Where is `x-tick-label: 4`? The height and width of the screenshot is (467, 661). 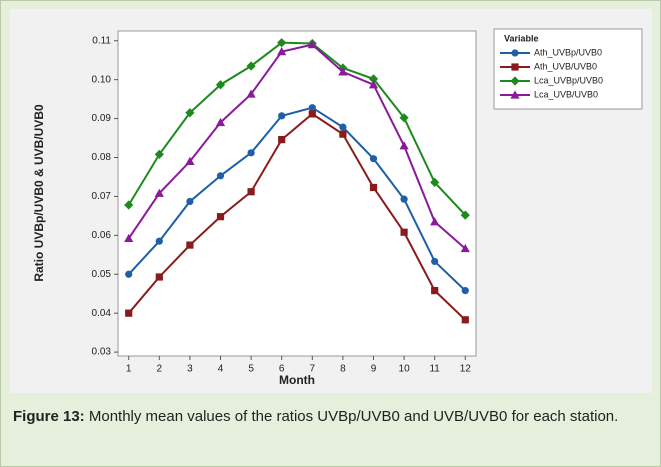
x-tick-label: 4 is located at coordinates (221, 369).